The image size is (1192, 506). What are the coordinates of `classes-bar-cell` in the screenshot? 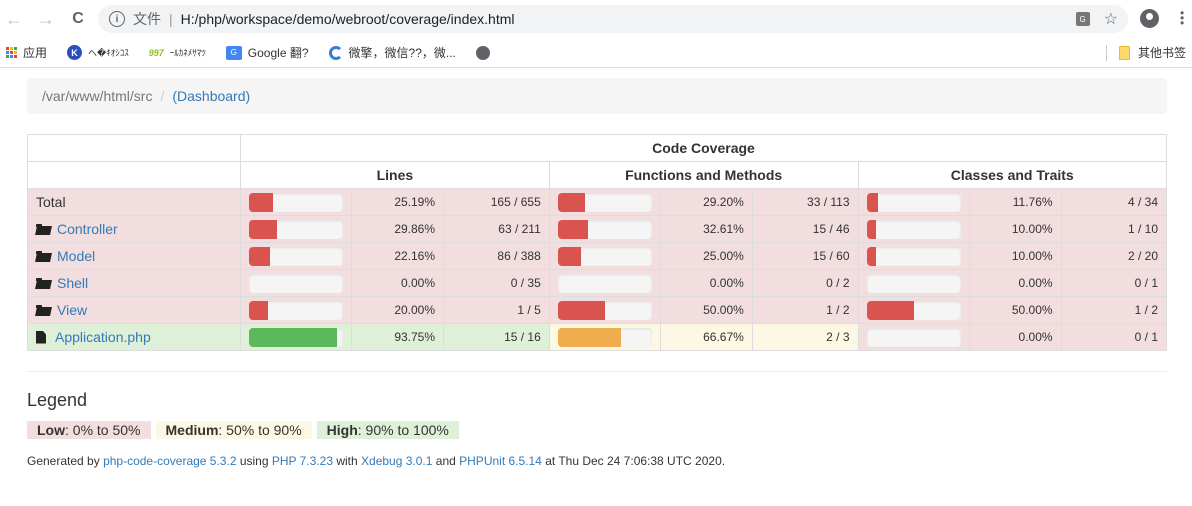 It's located at (913, 229).